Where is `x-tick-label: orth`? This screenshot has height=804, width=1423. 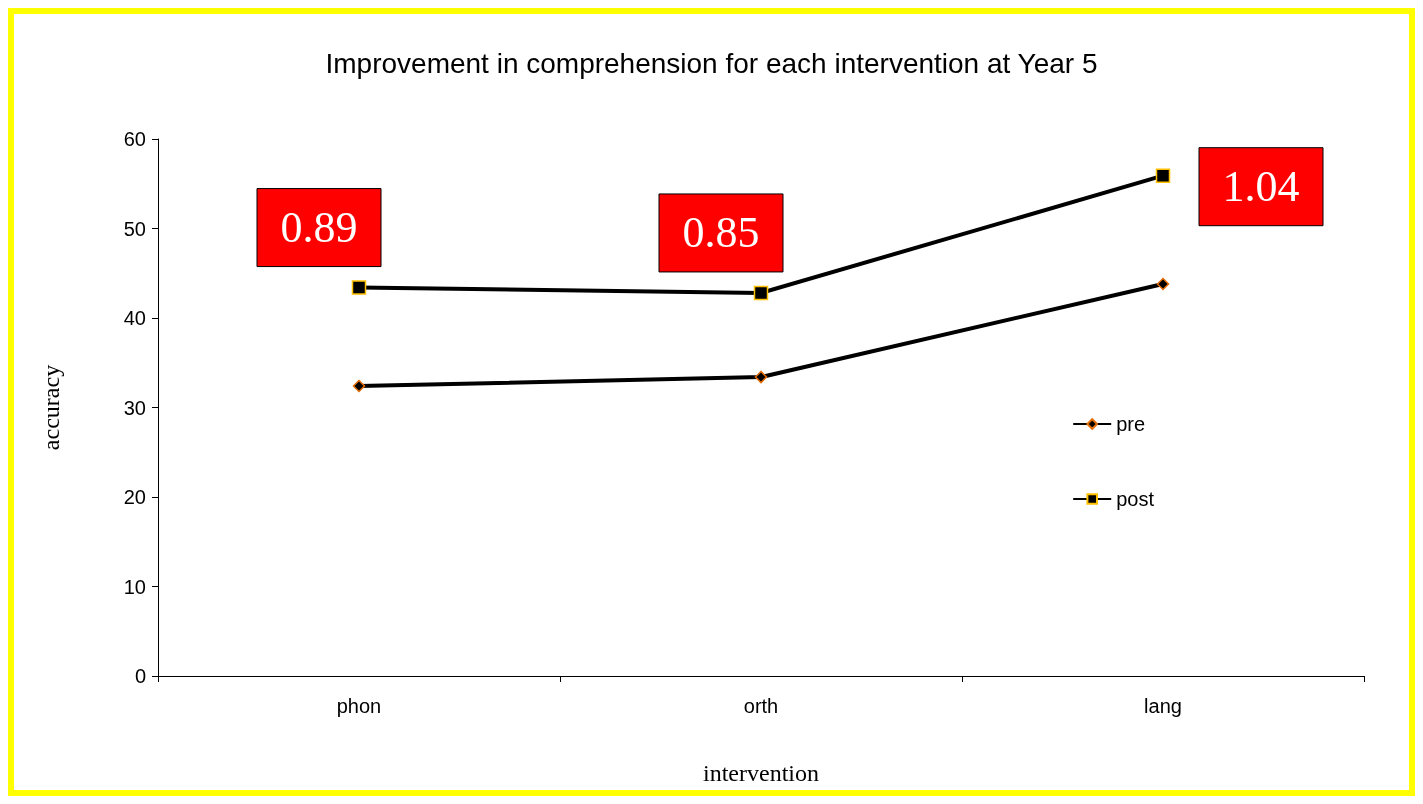 x-tick-label: orth is located at coordinates (761, 706).